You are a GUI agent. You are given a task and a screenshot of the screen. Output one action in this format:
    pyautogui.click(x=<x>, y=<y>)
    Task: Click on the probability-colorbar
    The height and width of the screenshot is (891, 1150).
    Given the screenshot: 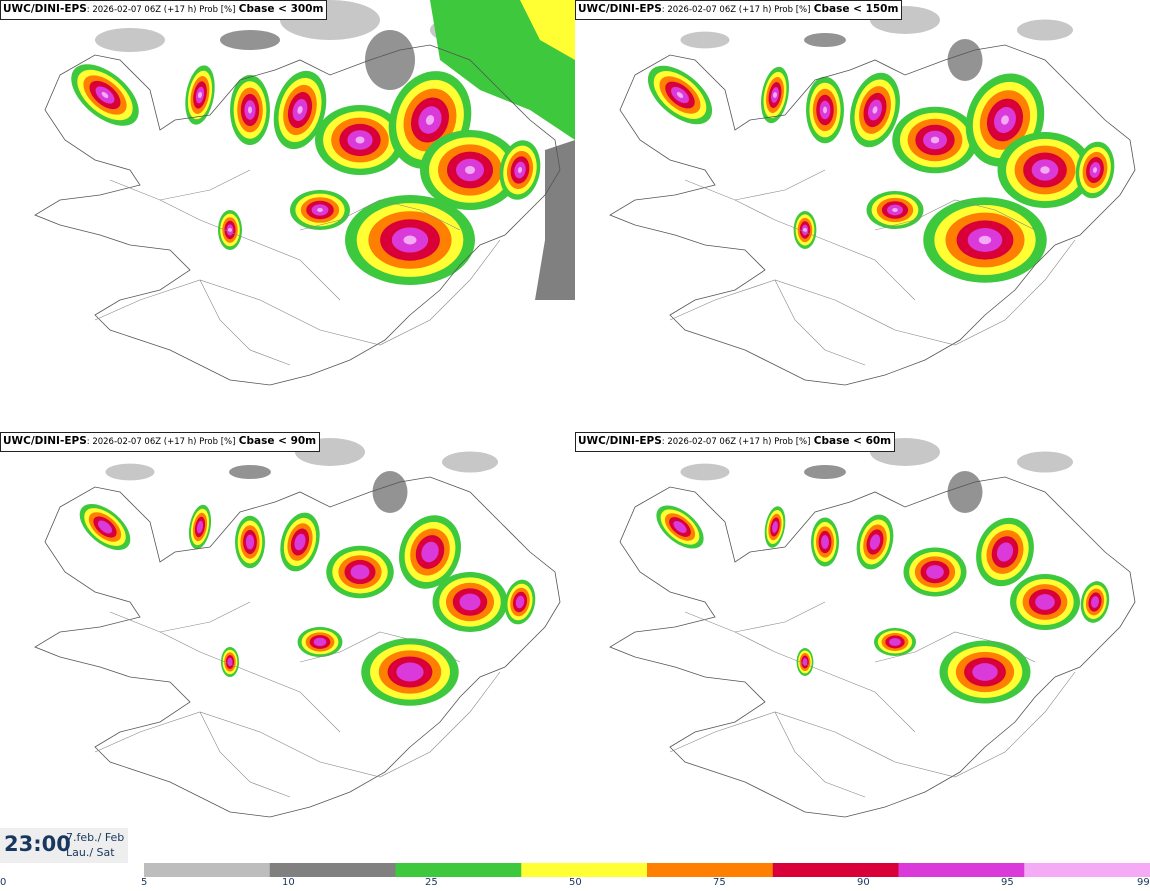 What is the action you would take?
    pyautogui.click(x=647, y=870)
    